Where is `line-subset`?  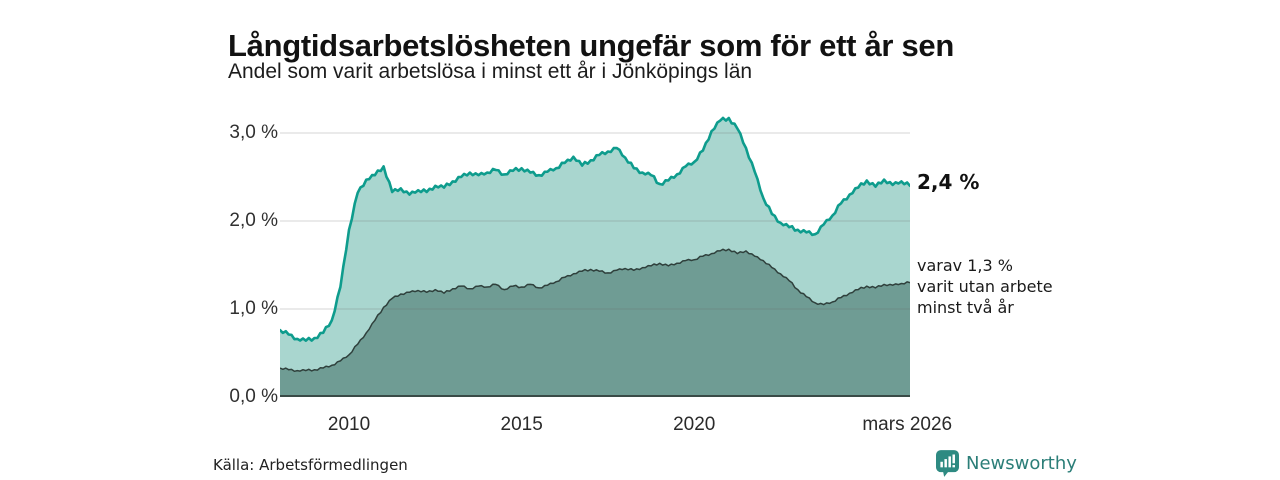 line-subset is located at coordinates (595, 310).